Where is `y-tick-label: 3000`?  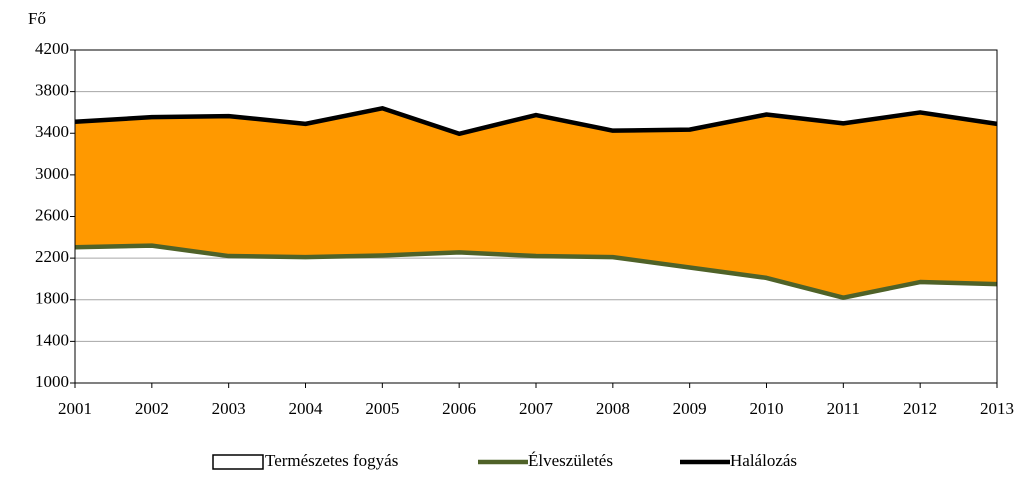 y-tick-label: 3000 is located at coordinates (52, 173).